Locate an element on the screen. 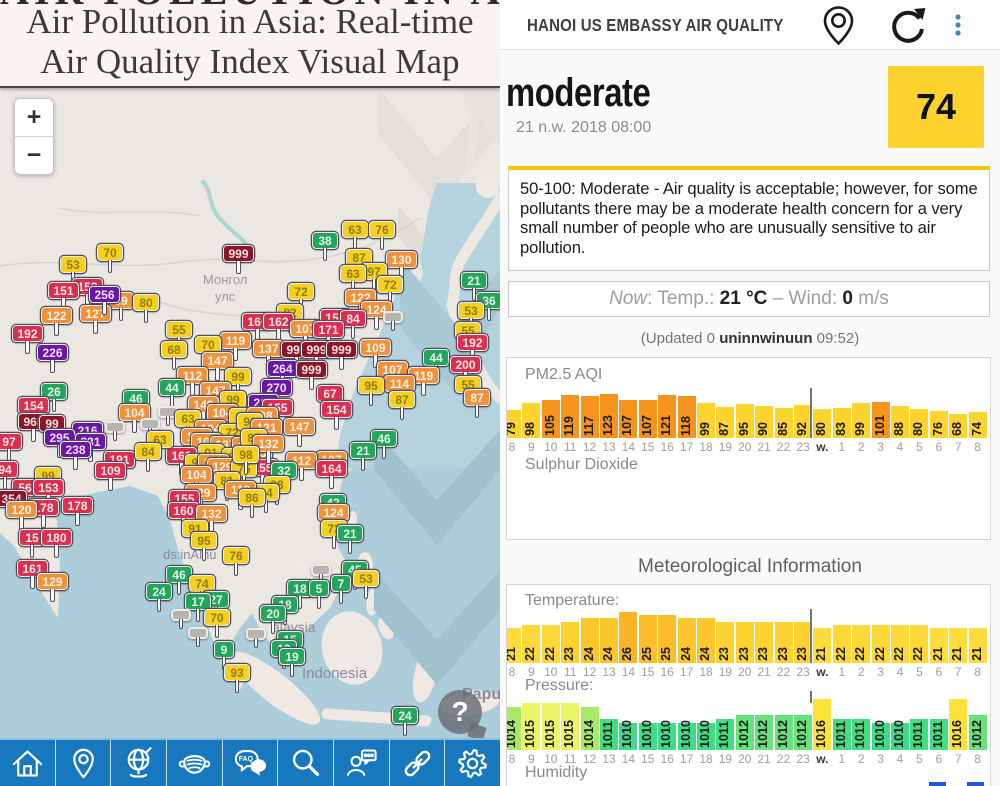 Image resolution: width=1000 pixels, height=786 pixels. svg-text: FAQ is located at coordinates (245, 758).